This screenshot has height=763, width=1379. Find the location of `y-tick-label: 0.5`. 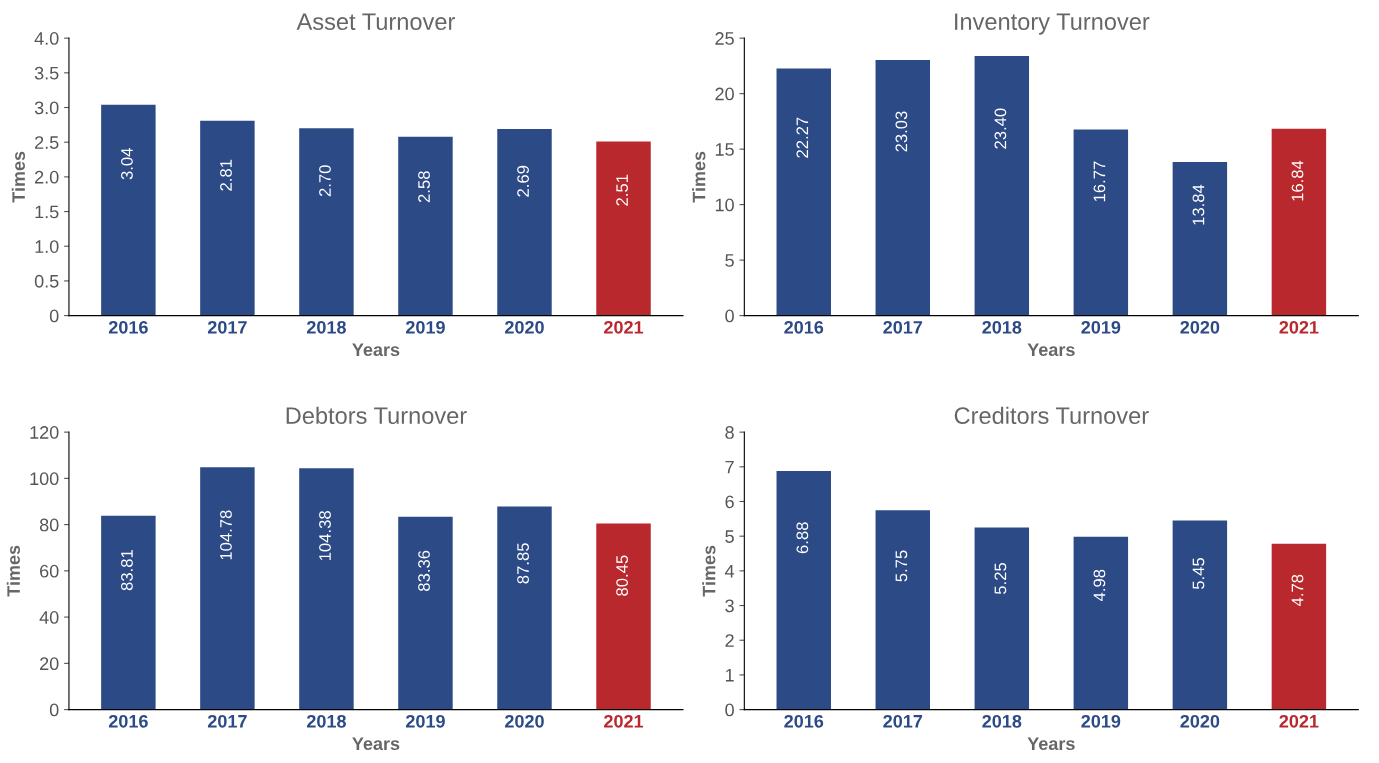

y-tick-label: 0.5 is located at coordinates (46, 281).